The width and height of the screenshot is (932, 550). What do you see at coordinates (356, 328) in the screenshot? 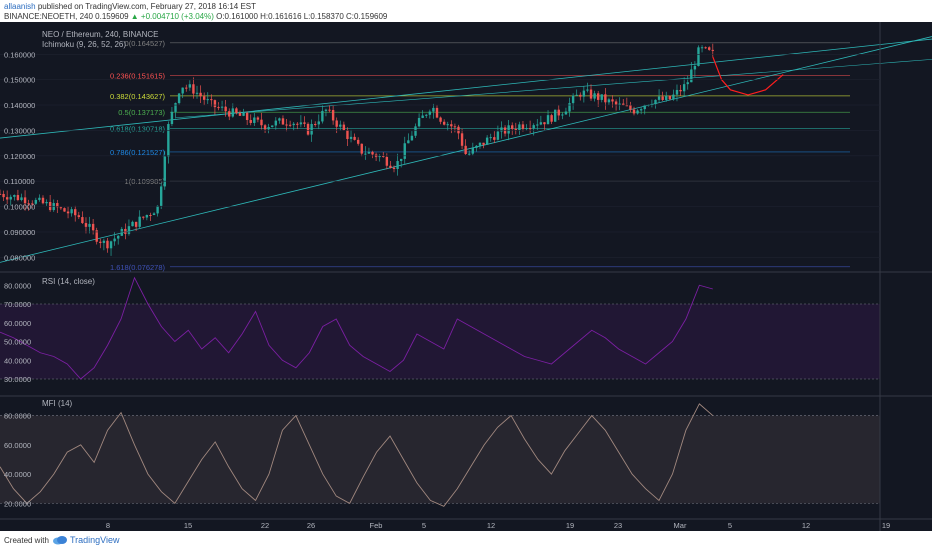
I see `rsi-line` at bounding box center [356, 328].